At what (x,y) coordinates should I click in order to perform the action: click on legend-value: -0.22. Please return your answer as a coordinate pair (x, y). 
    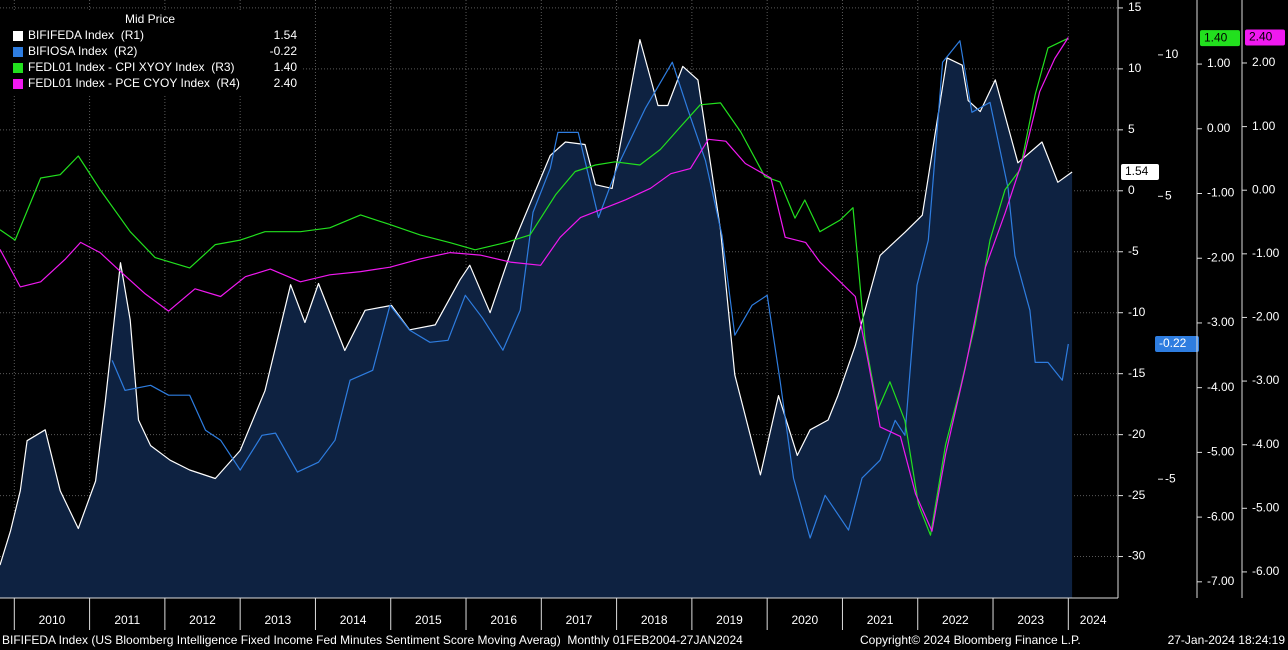
    Looking at the image, I should click on (284, 51).